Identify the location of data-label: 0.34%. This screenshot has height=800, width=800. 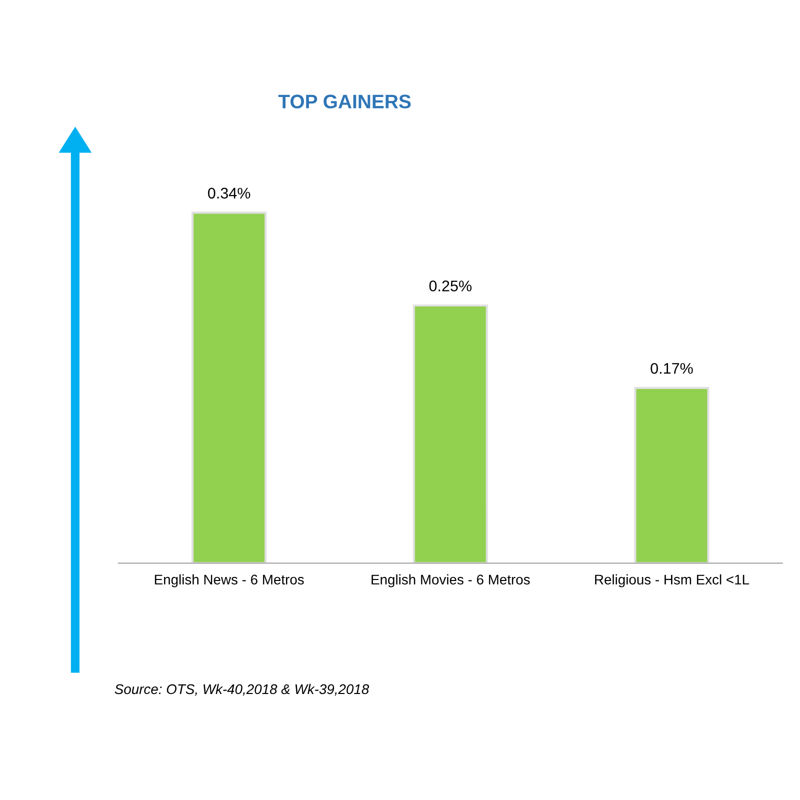
(229, 193).